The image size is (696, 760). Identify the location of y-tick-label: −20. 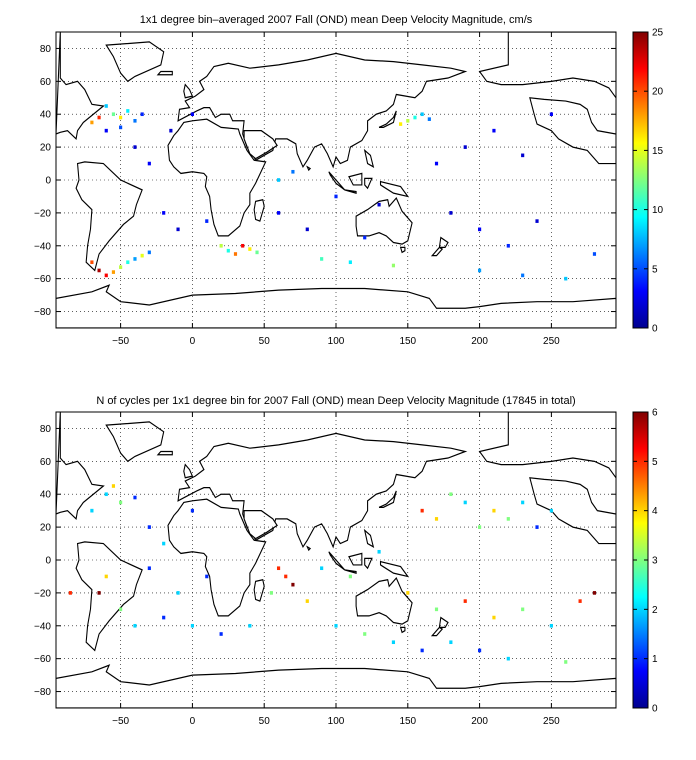
(42, 213).